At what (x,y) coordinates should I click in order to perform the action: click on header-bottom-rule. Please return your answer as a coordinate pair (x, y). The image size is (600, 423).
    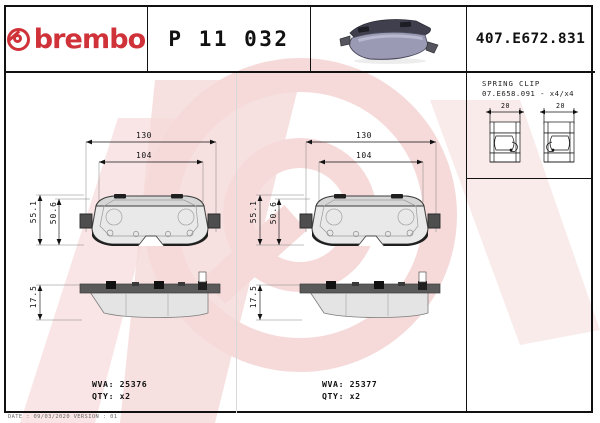
    Looking at the image, I should click on (300, 72).